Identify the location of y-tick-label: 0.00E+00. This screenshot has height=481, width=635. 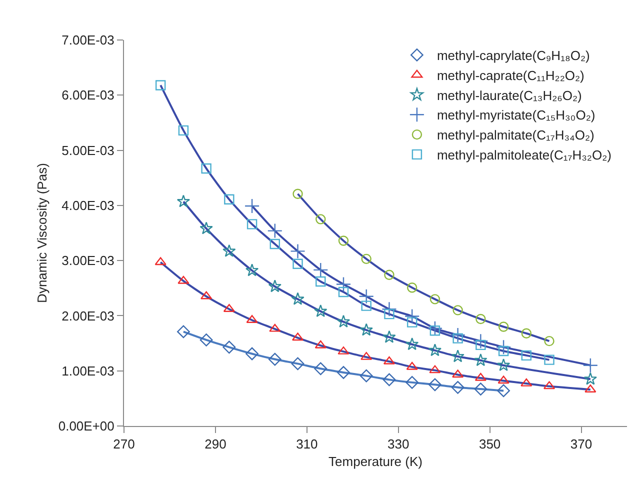
(86, 426).